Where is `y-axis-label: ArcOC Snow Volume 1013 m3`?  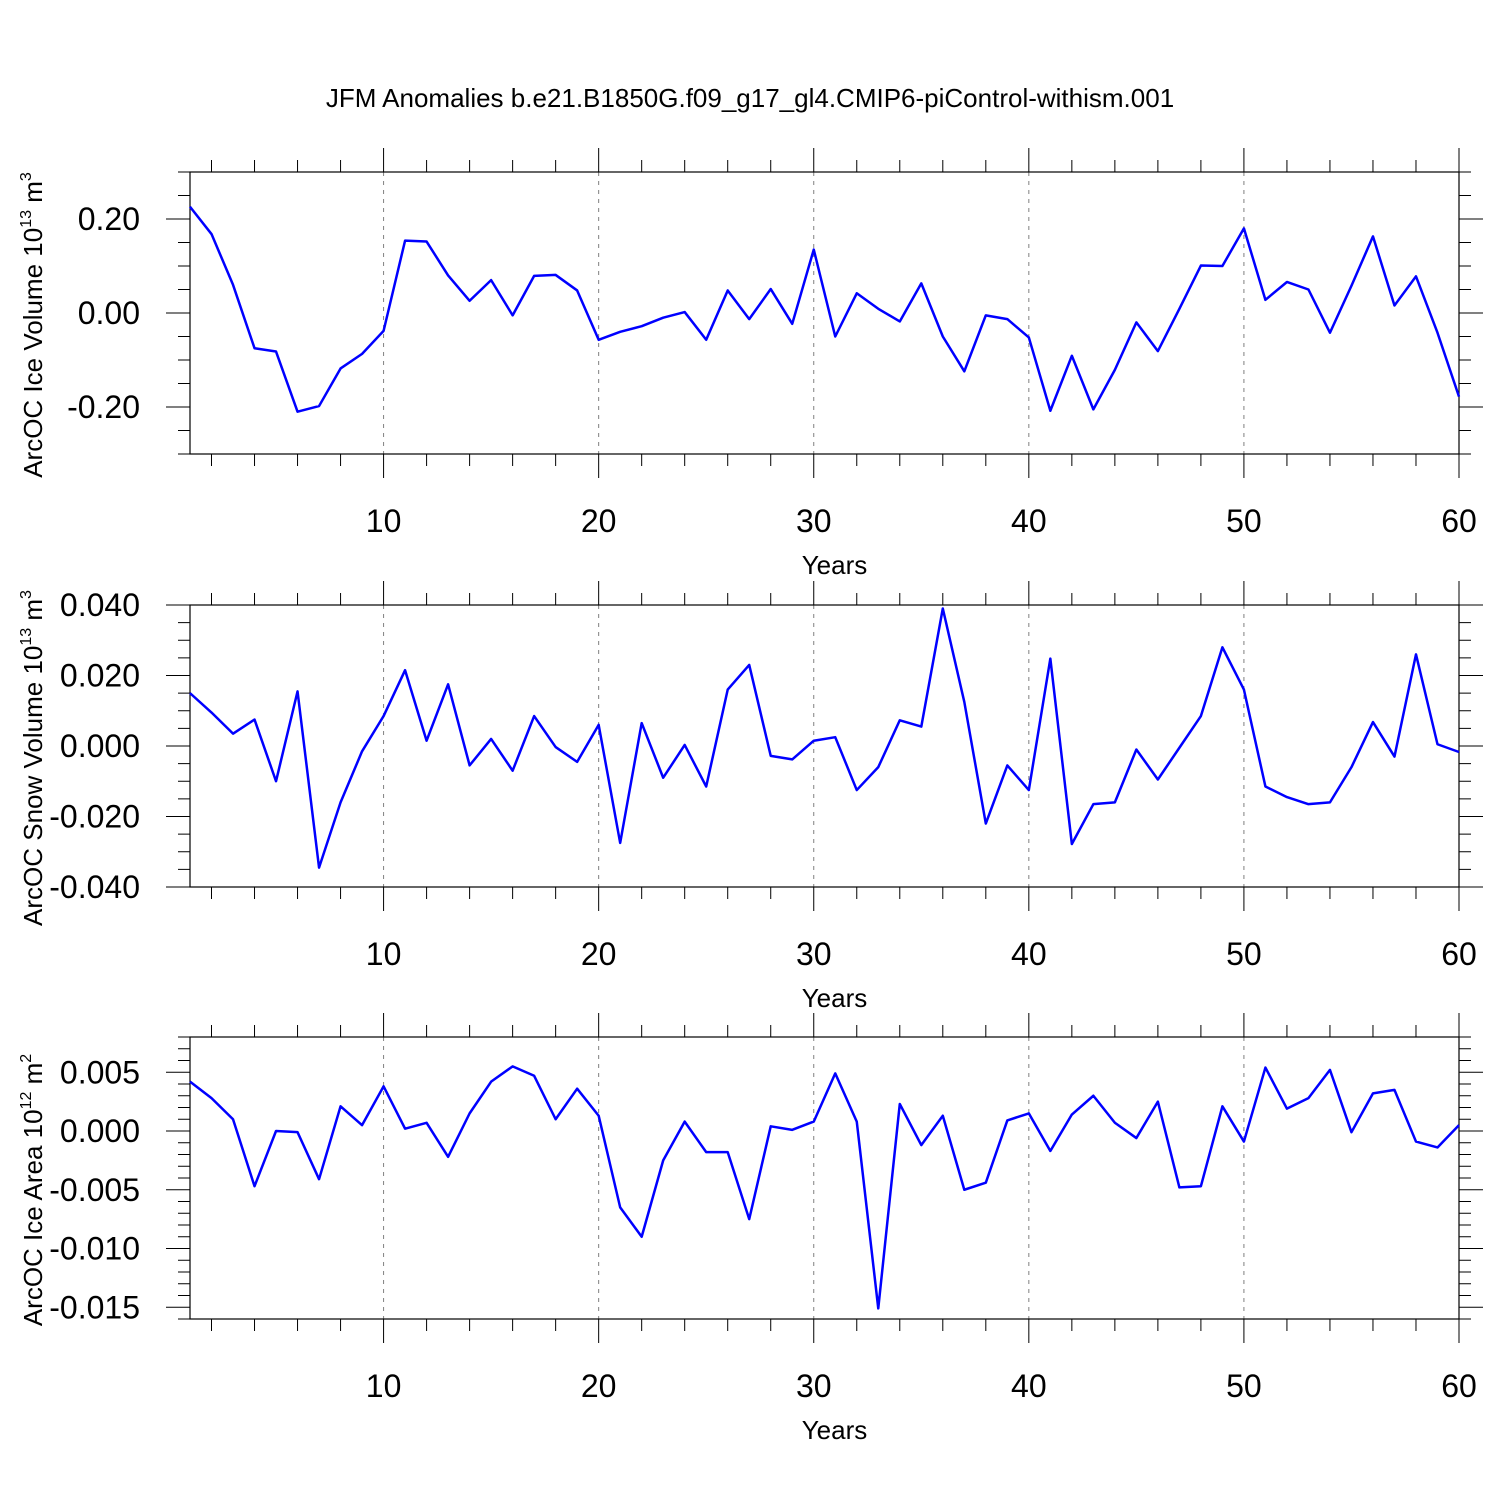 y-axis-label: ArcOC Snow Volume 1013 m3 is located at coordinates (33, 758).